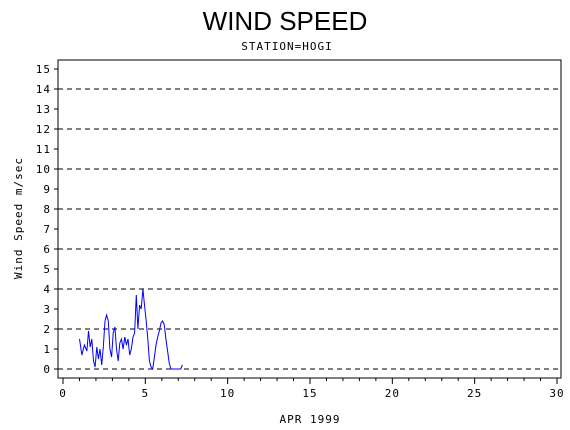  What do you see at coordinates (47, 369) in the screenshot?
I see `y-tick-label-0: 0` at bounding box center [47, 369].